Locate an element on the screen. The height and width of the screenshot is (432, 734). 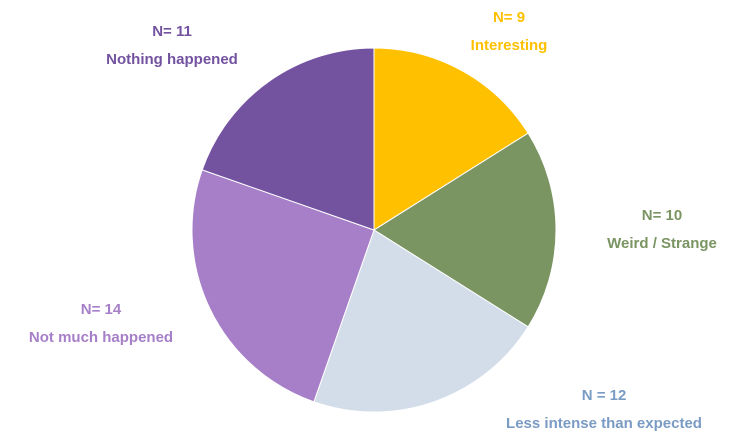
value-label: N= 9 is located at coordinates (509, 17).